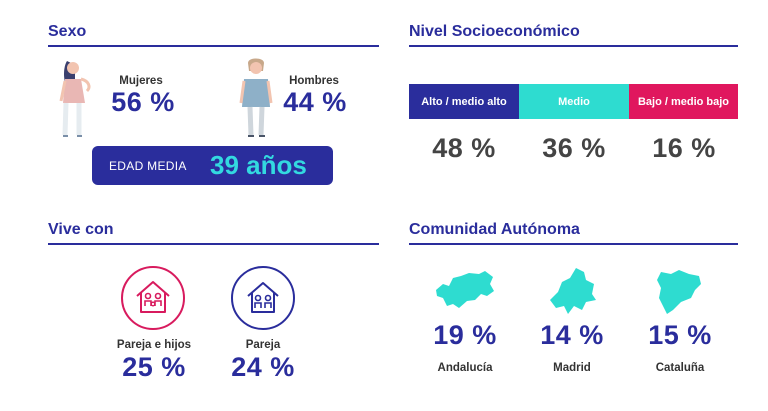 The width and height of the screenshot is (768, 411). What do you see at coordinates (154, 367) in the screenshot?
I see `pareja-hijos-value: 25 %` at bounding box center [154, 367].